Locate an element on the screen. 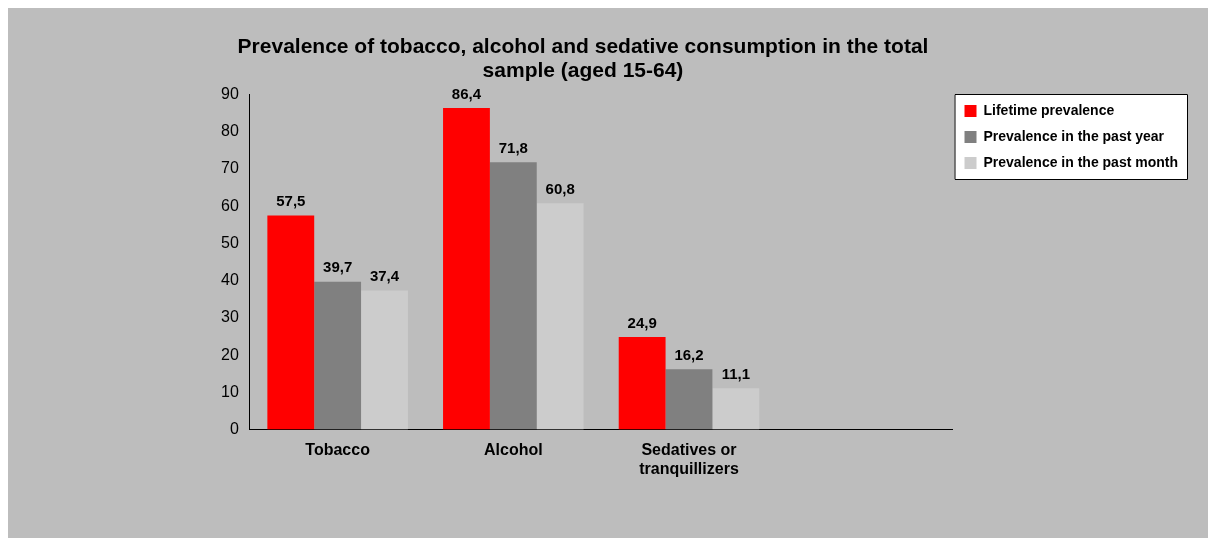 The height and width of the screenshot is (548, 1217). y-tick-label: 40 is located at coordinates (230, 280).